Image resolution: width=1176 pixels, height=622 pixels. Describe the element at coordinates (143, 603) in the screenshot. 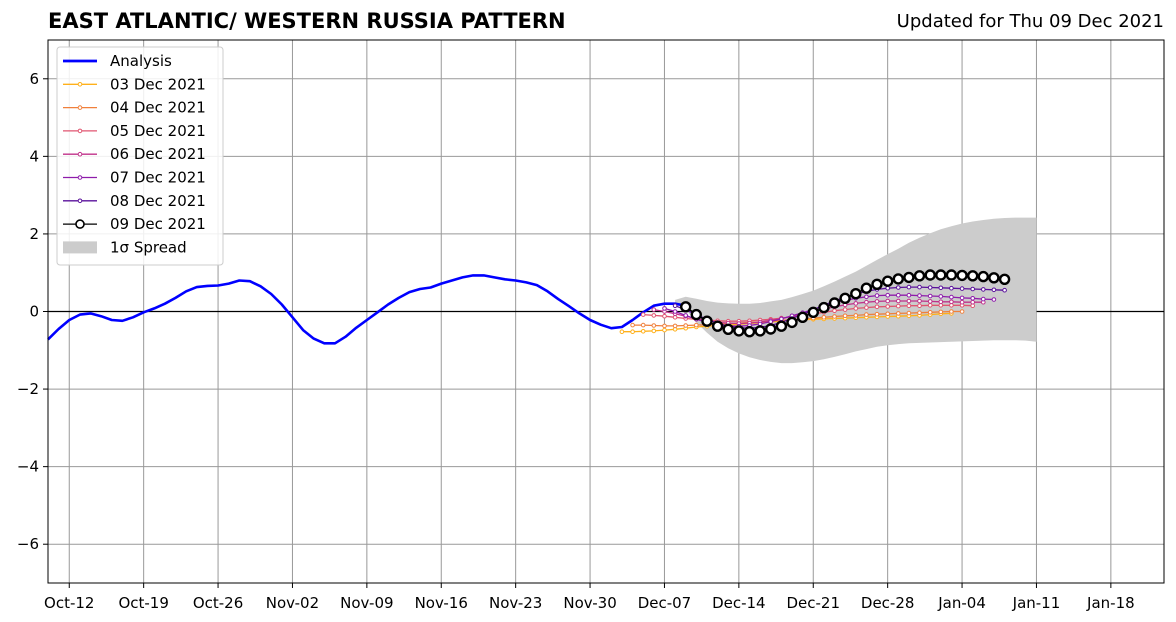

I see `x-tick-label: Oct-19` at that location.